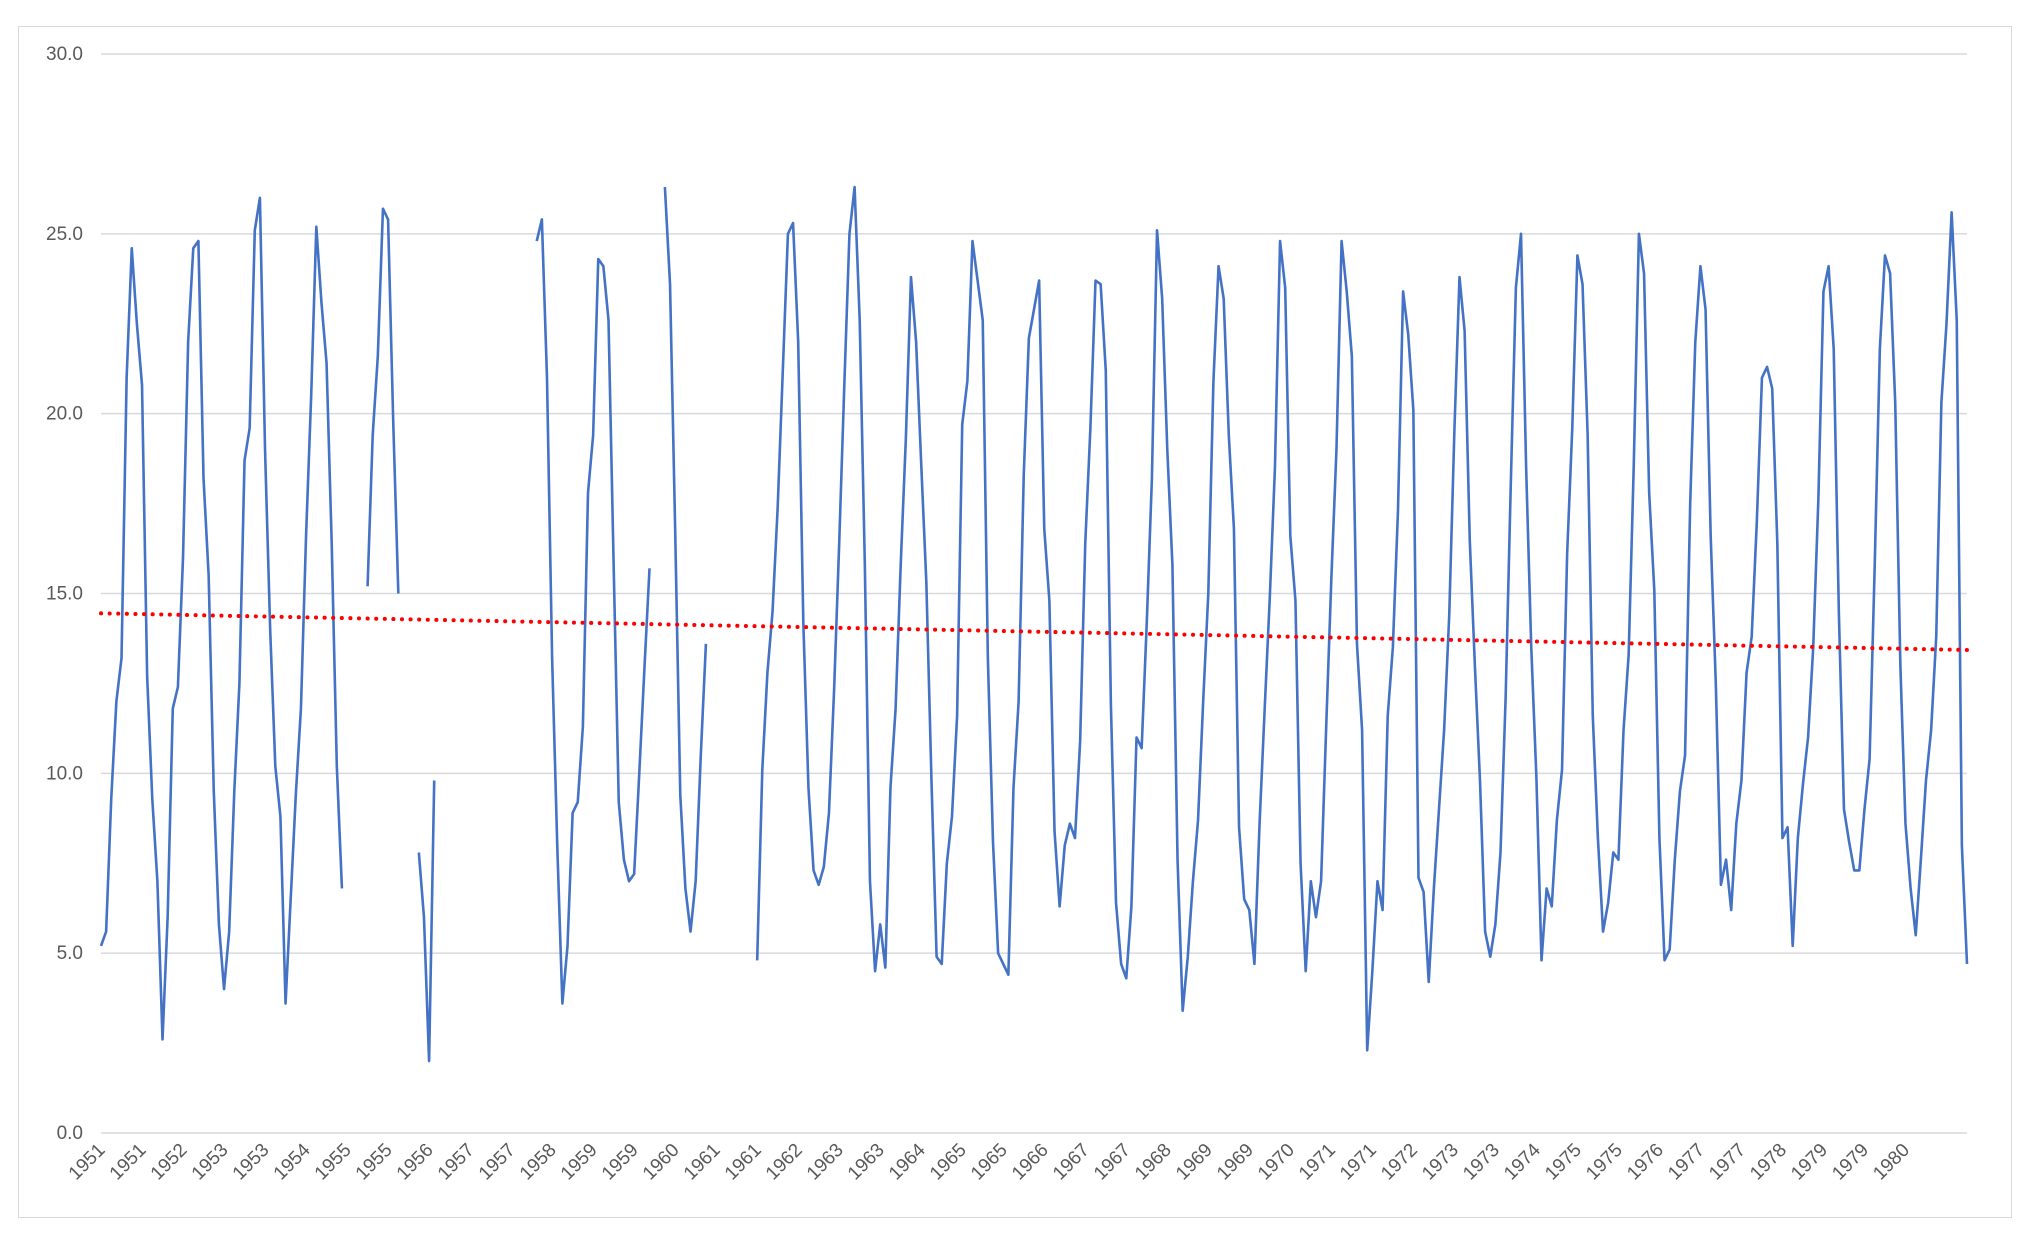  What do you see at coordinates (70, 953) in the screenshot?
I see `y-tick-label: 5.0` at bounding box center [70, 953].